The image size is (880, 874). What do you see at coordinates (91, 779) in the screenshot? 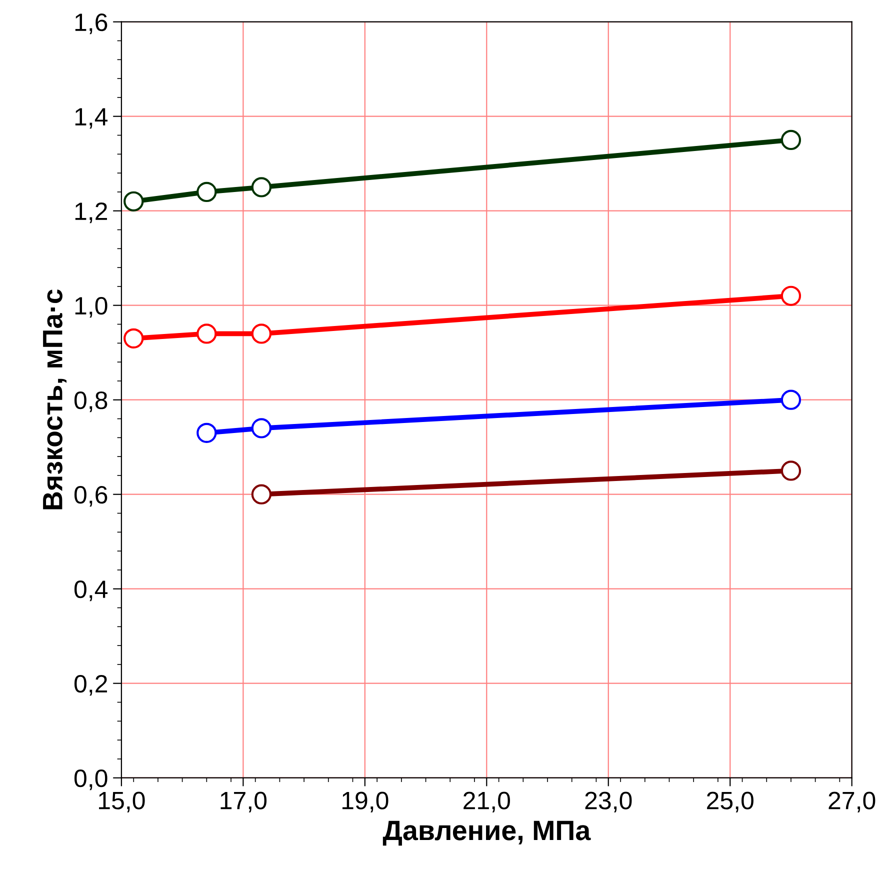
I see `y-tick-label: 0,0` at bounding box center [91, 779].